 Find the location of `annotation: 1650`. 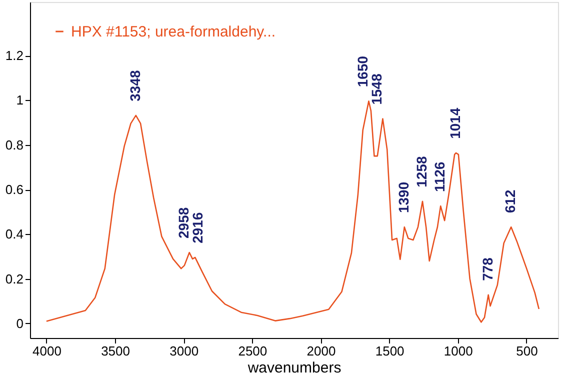

annotation: 1650 is located at coordinates (362, 72).